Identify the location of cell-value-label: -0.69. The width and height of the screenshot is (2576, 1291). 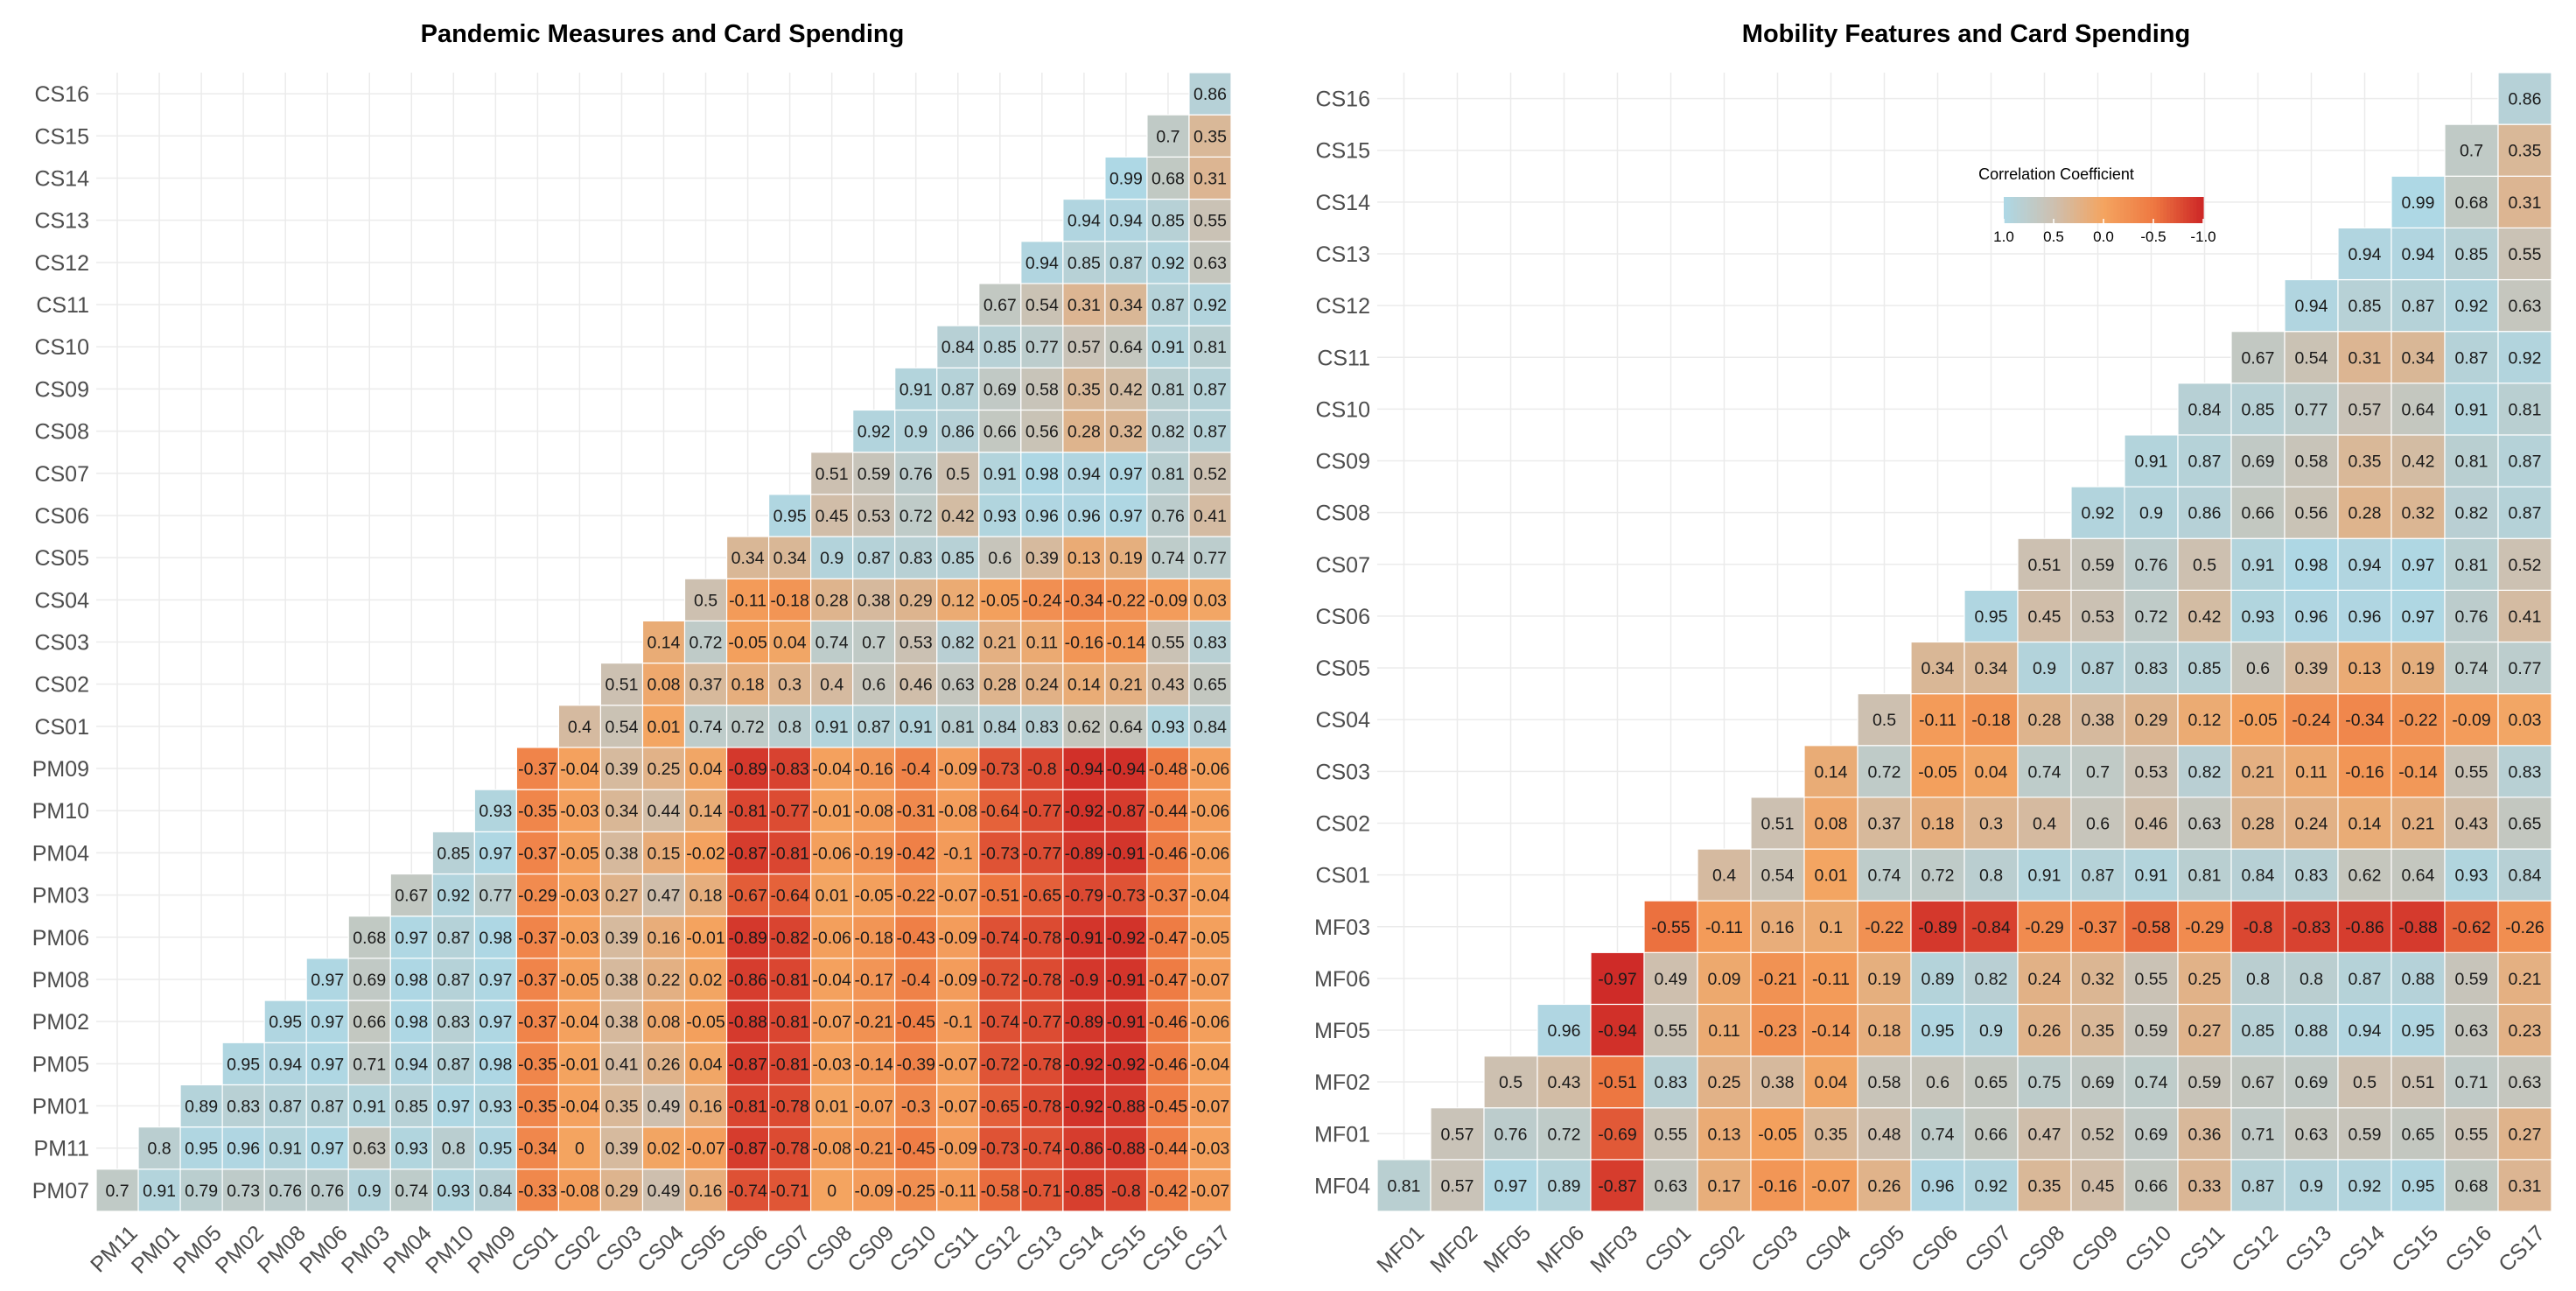
(1617, 1134).